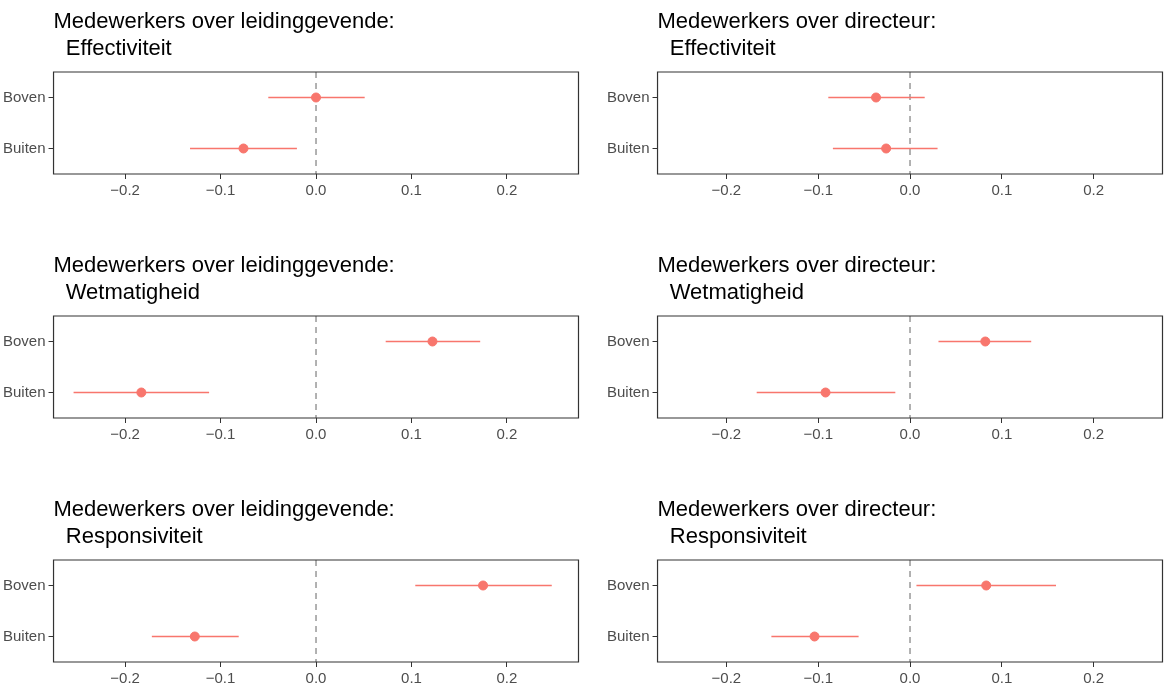  Describe the element at coordinates (797, 522) in the screenshot. I see `chart-title: Medewerkers over directeur: Responsiviteit` at that location.